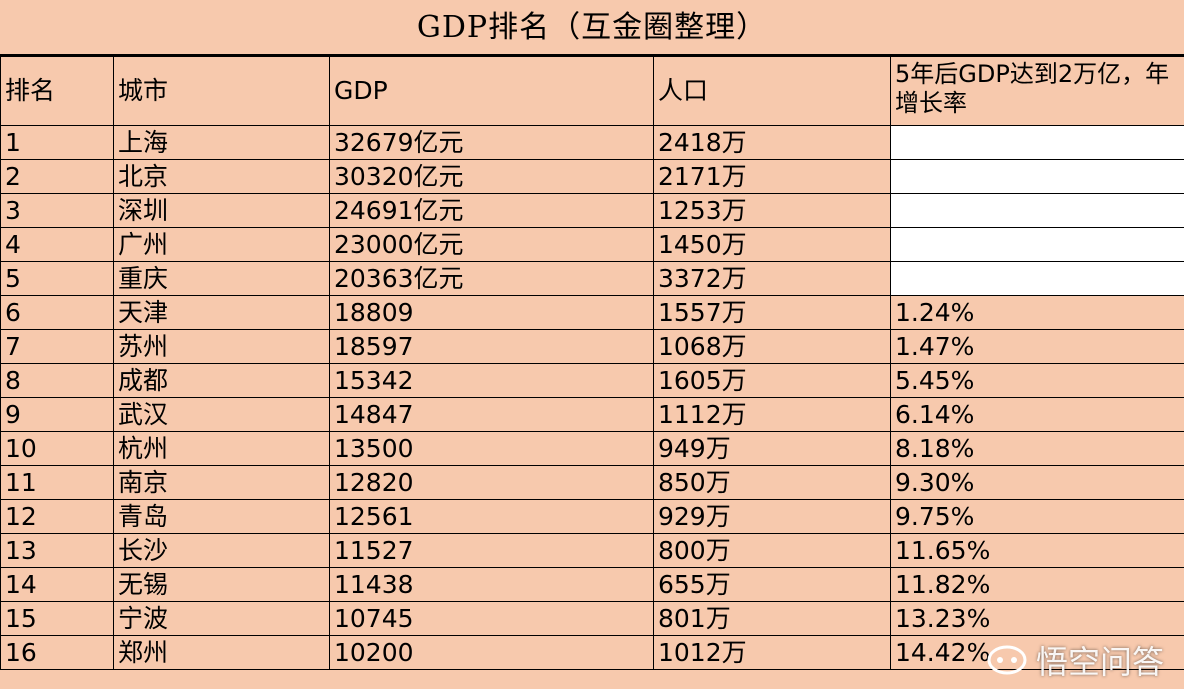  I want to click on cell-gdp: 10745, so click(491, 618).